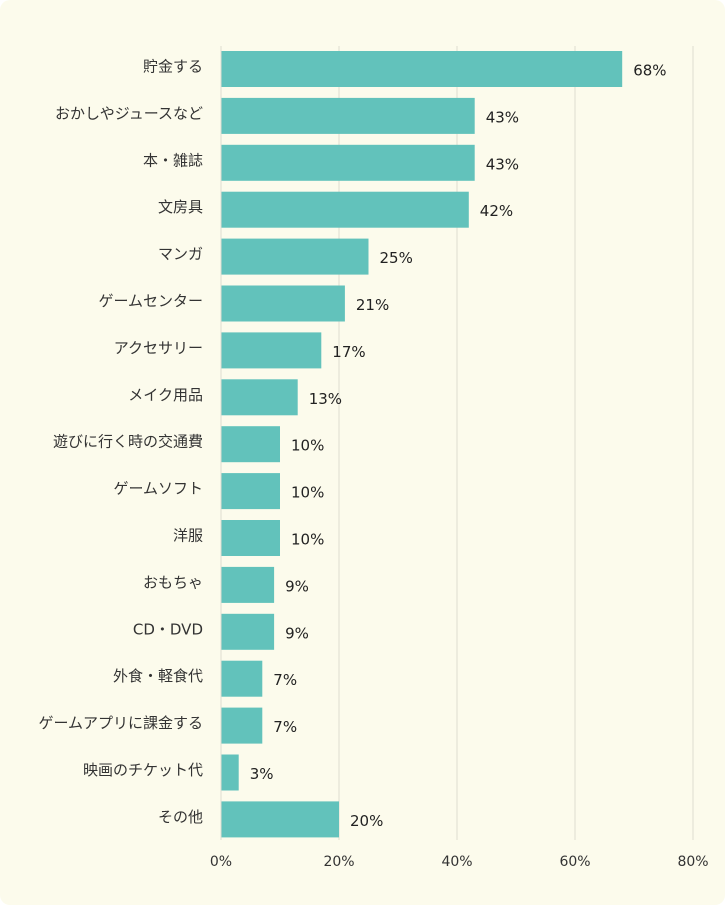  What do you see at coordinates (165, 395) in the screenshot?
I see `category-label: メイク用品` at bounding box center [165, 395].